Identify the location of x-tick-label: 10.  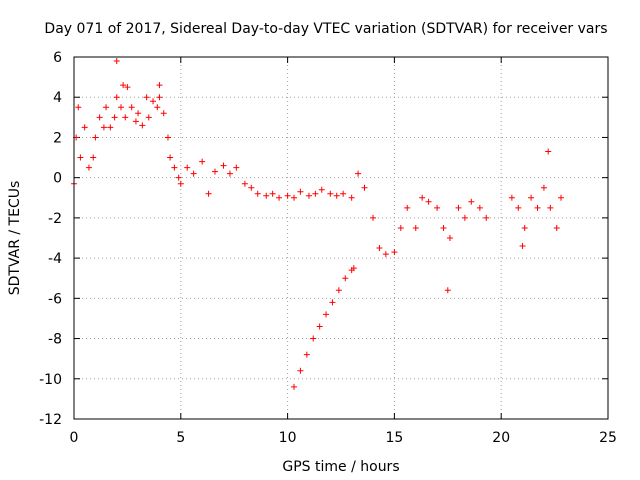
(288, 438).